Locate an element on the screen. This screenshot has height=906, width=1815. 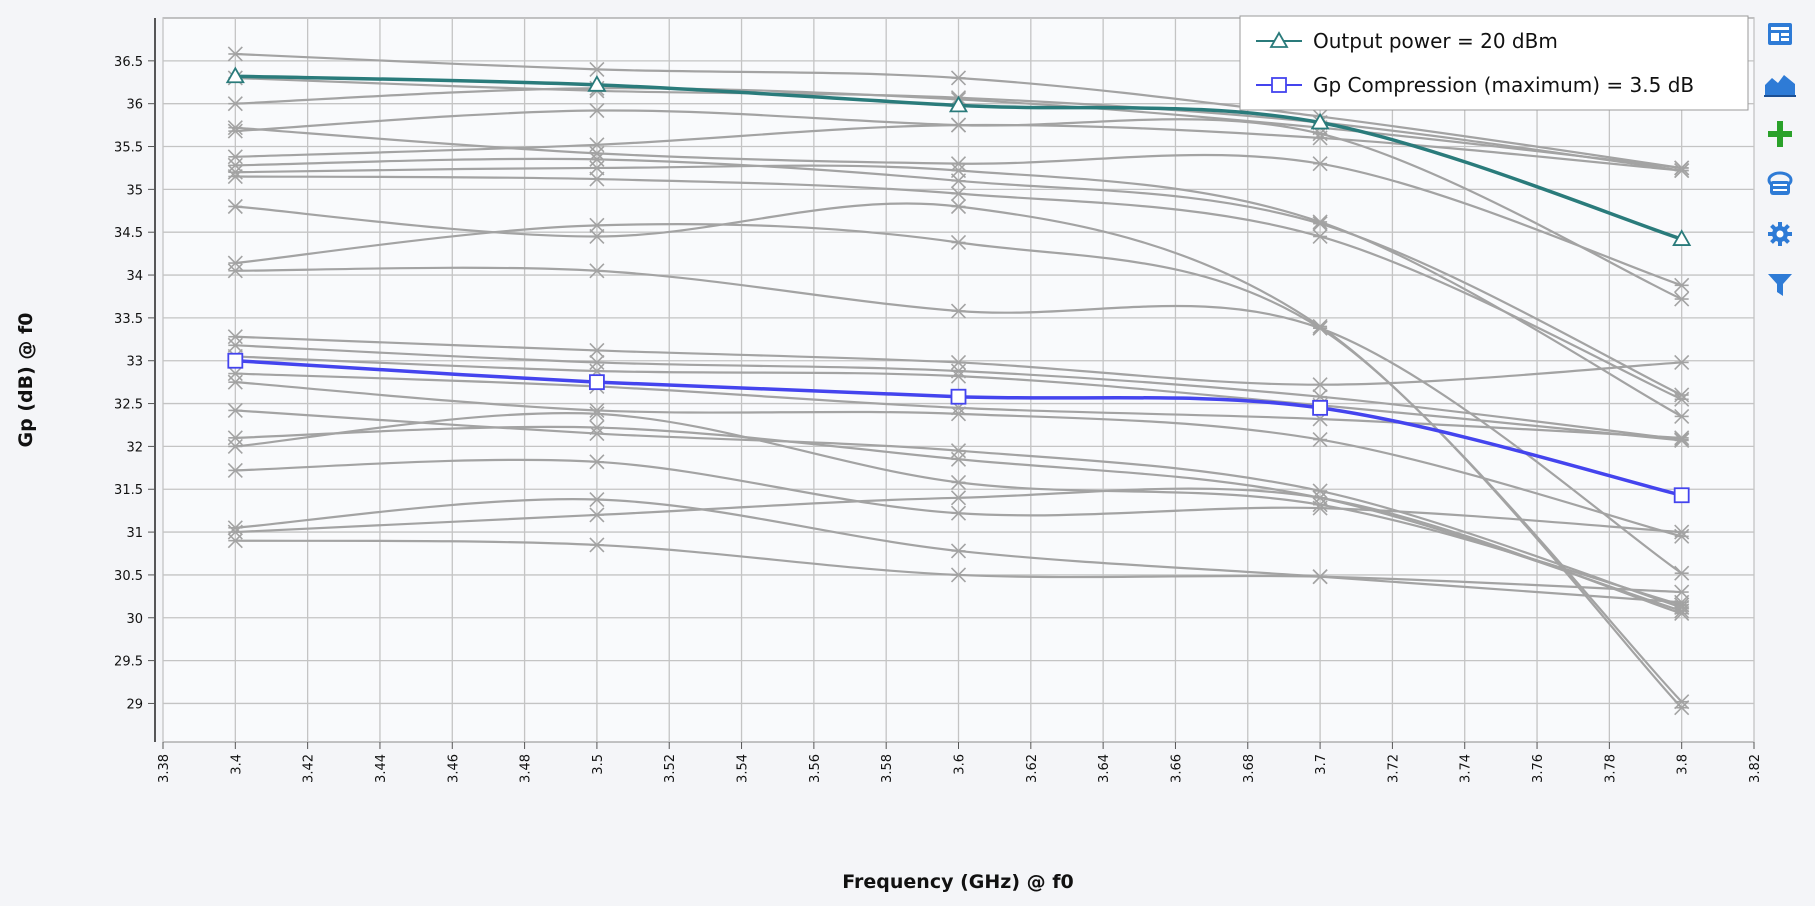
filter-icon is located at coordinates (1780, 285).